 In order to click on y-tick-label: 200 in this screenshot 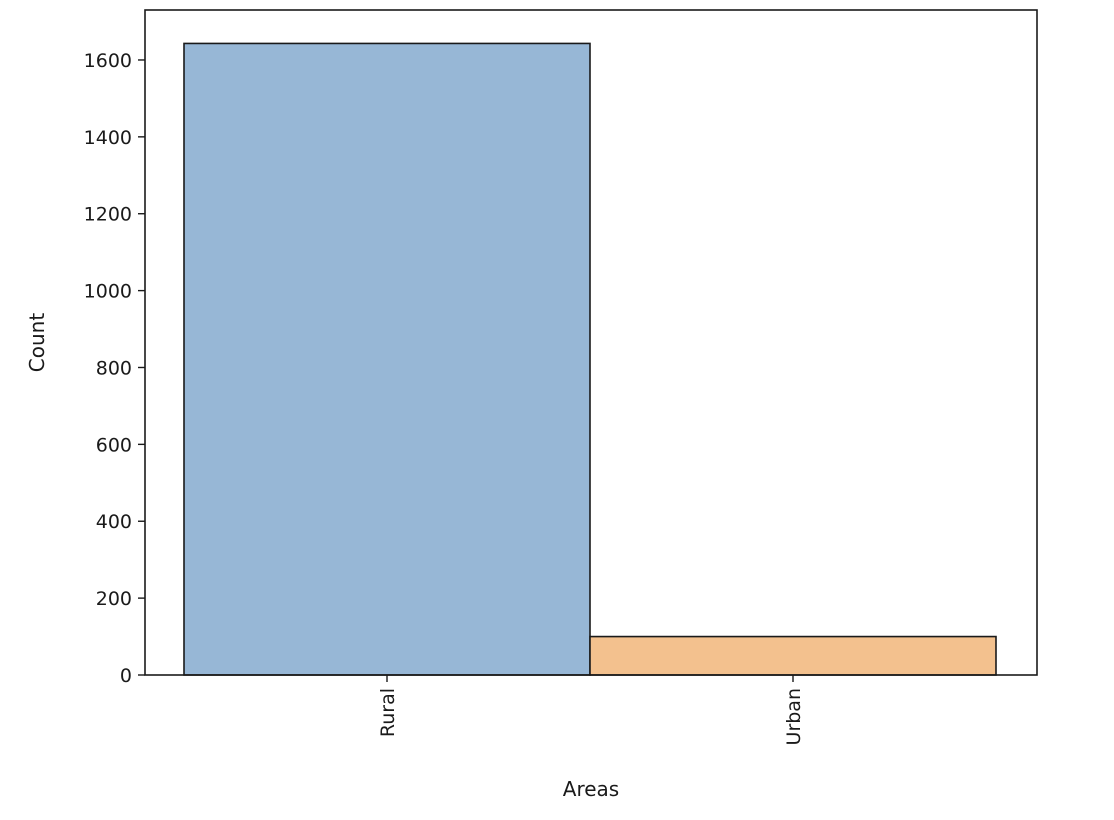, I will do `click(114, 599)`.